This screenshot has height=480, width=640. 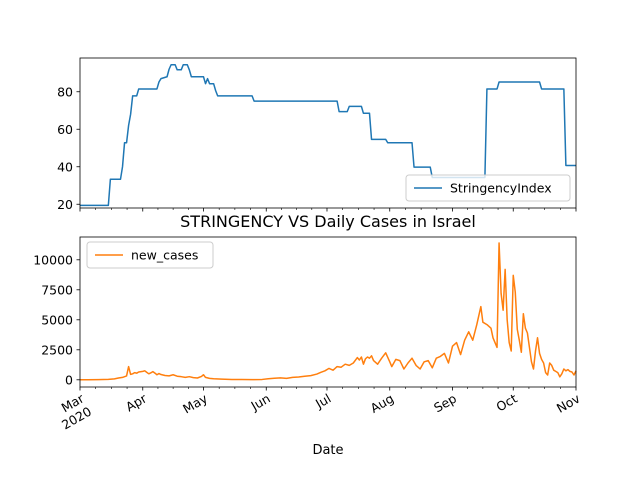 What do you see at coordinates (57, 349) in the screenshot?
I see `cases-y-tick-label: 2500` at bounding box center [57, 349].